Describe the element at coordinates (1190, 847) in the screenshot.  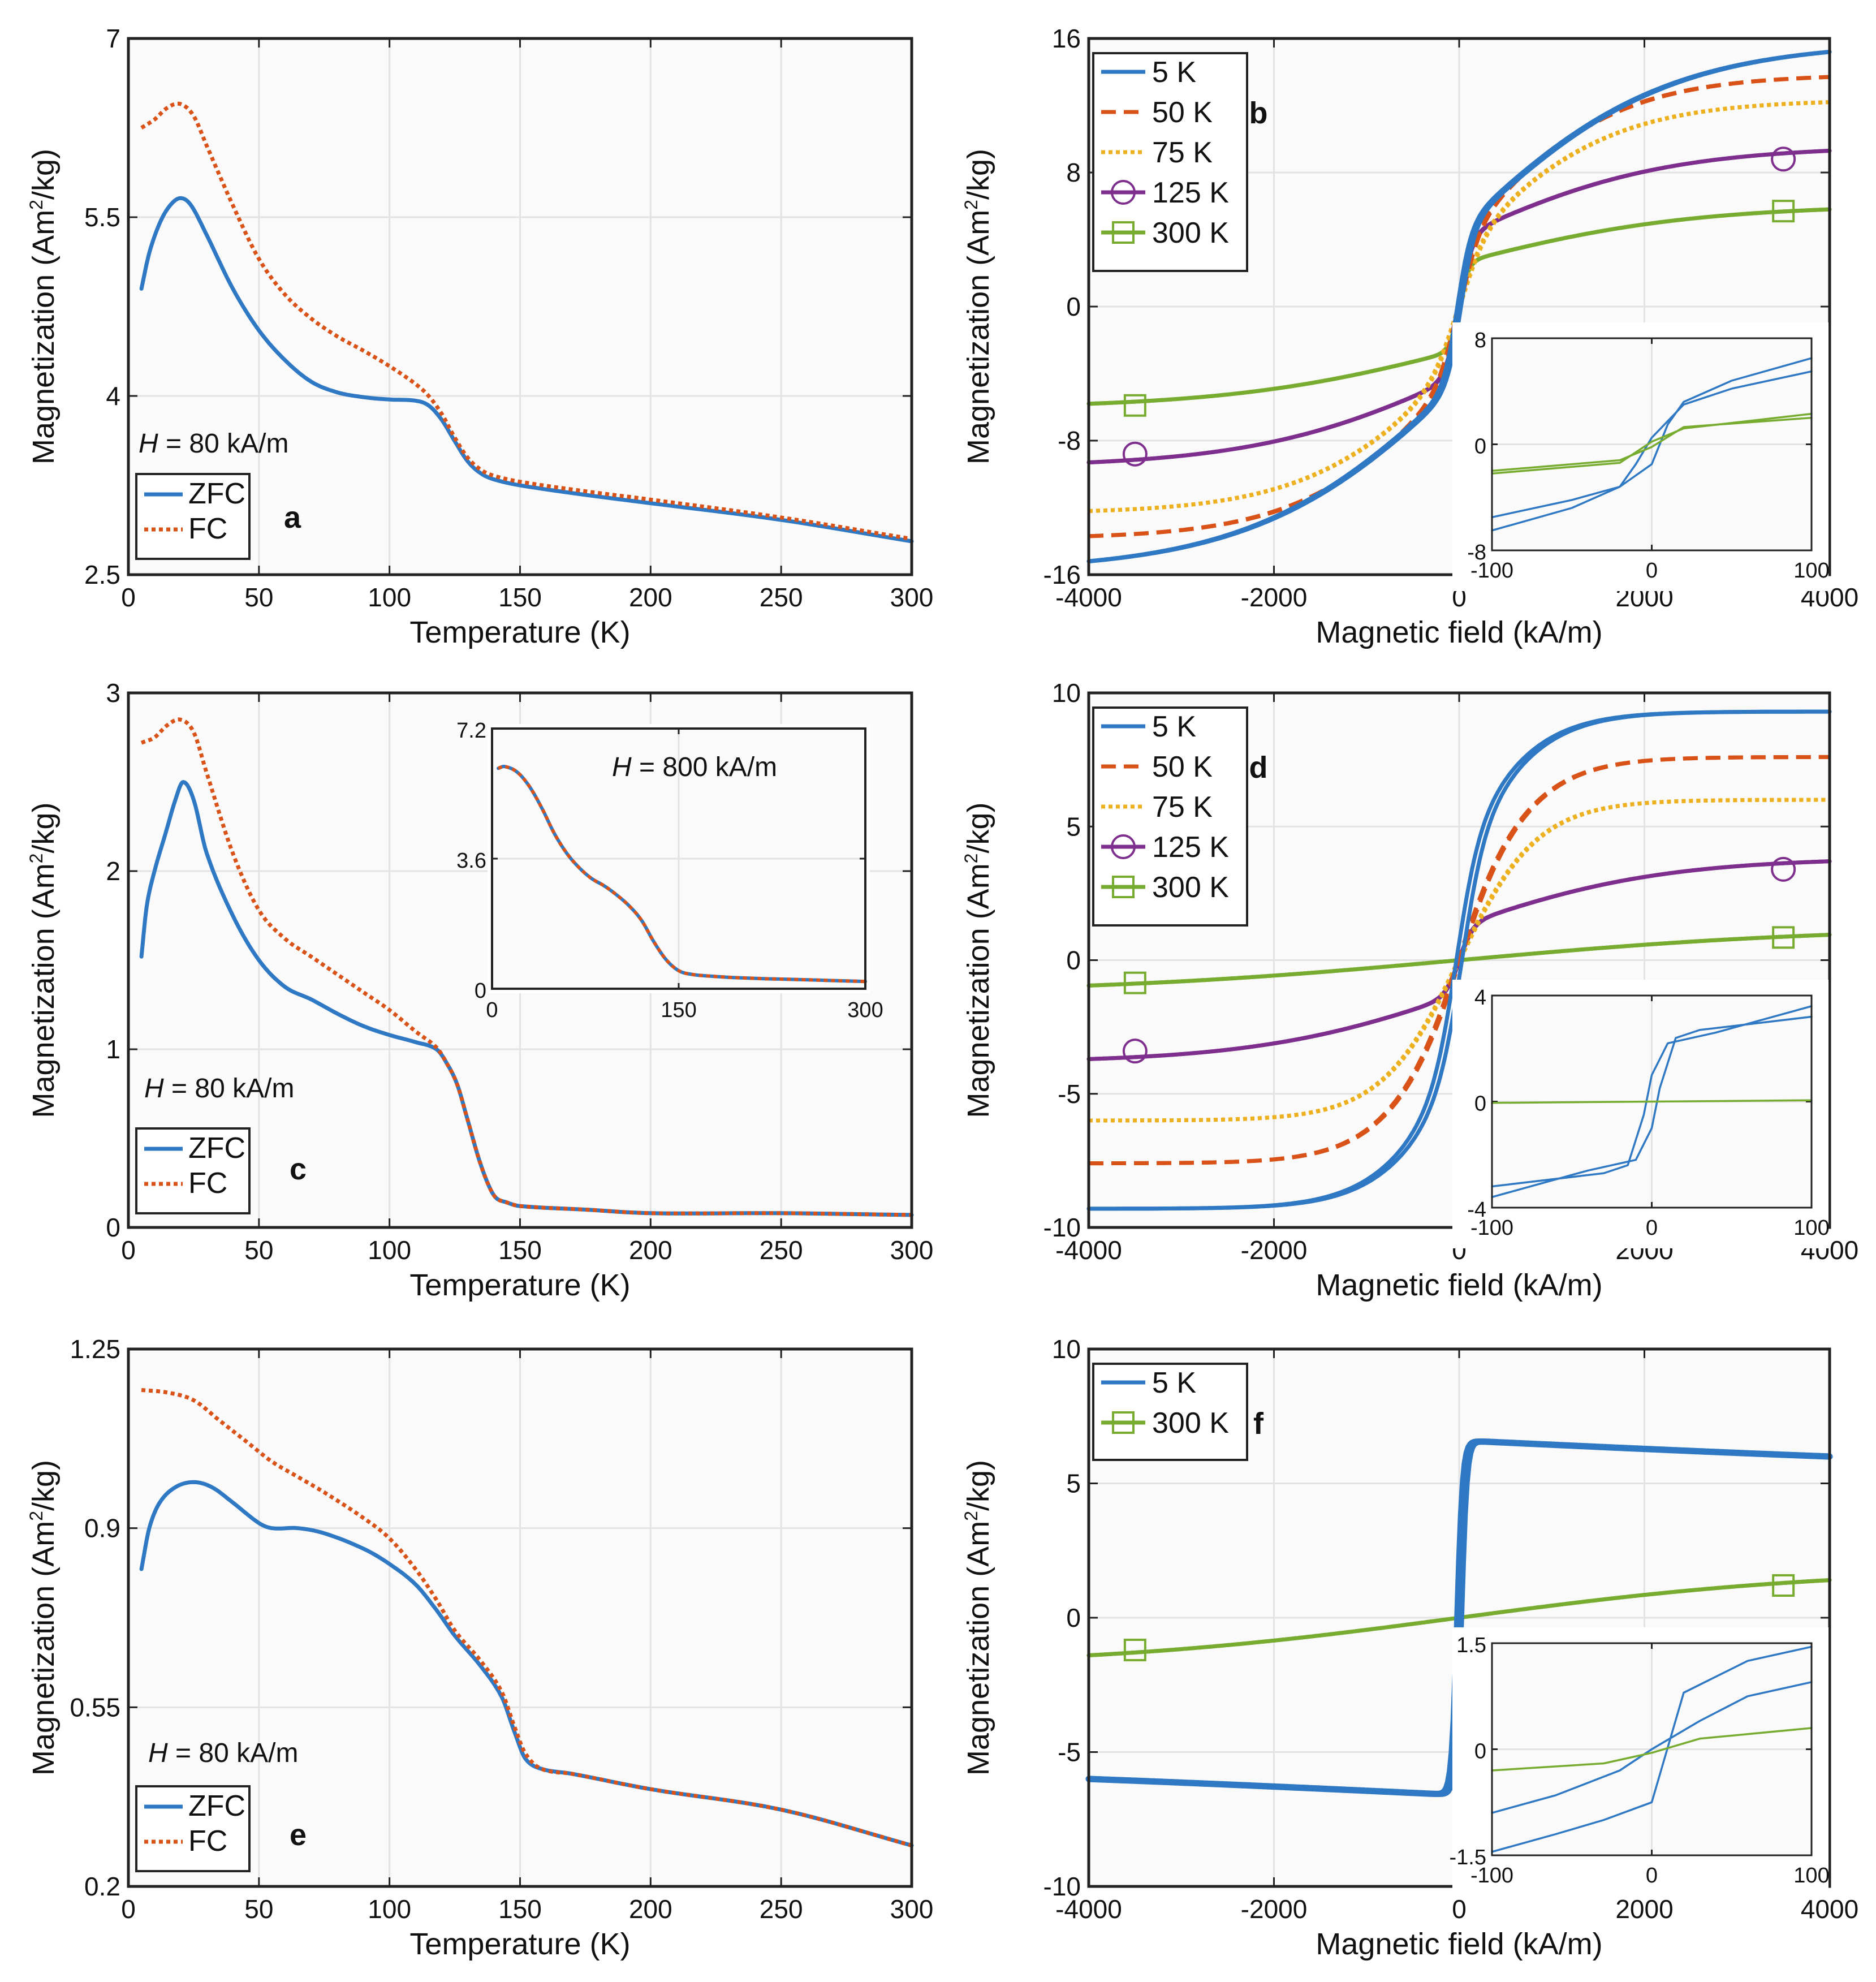
I see `legend-label: 125 K` at that location.